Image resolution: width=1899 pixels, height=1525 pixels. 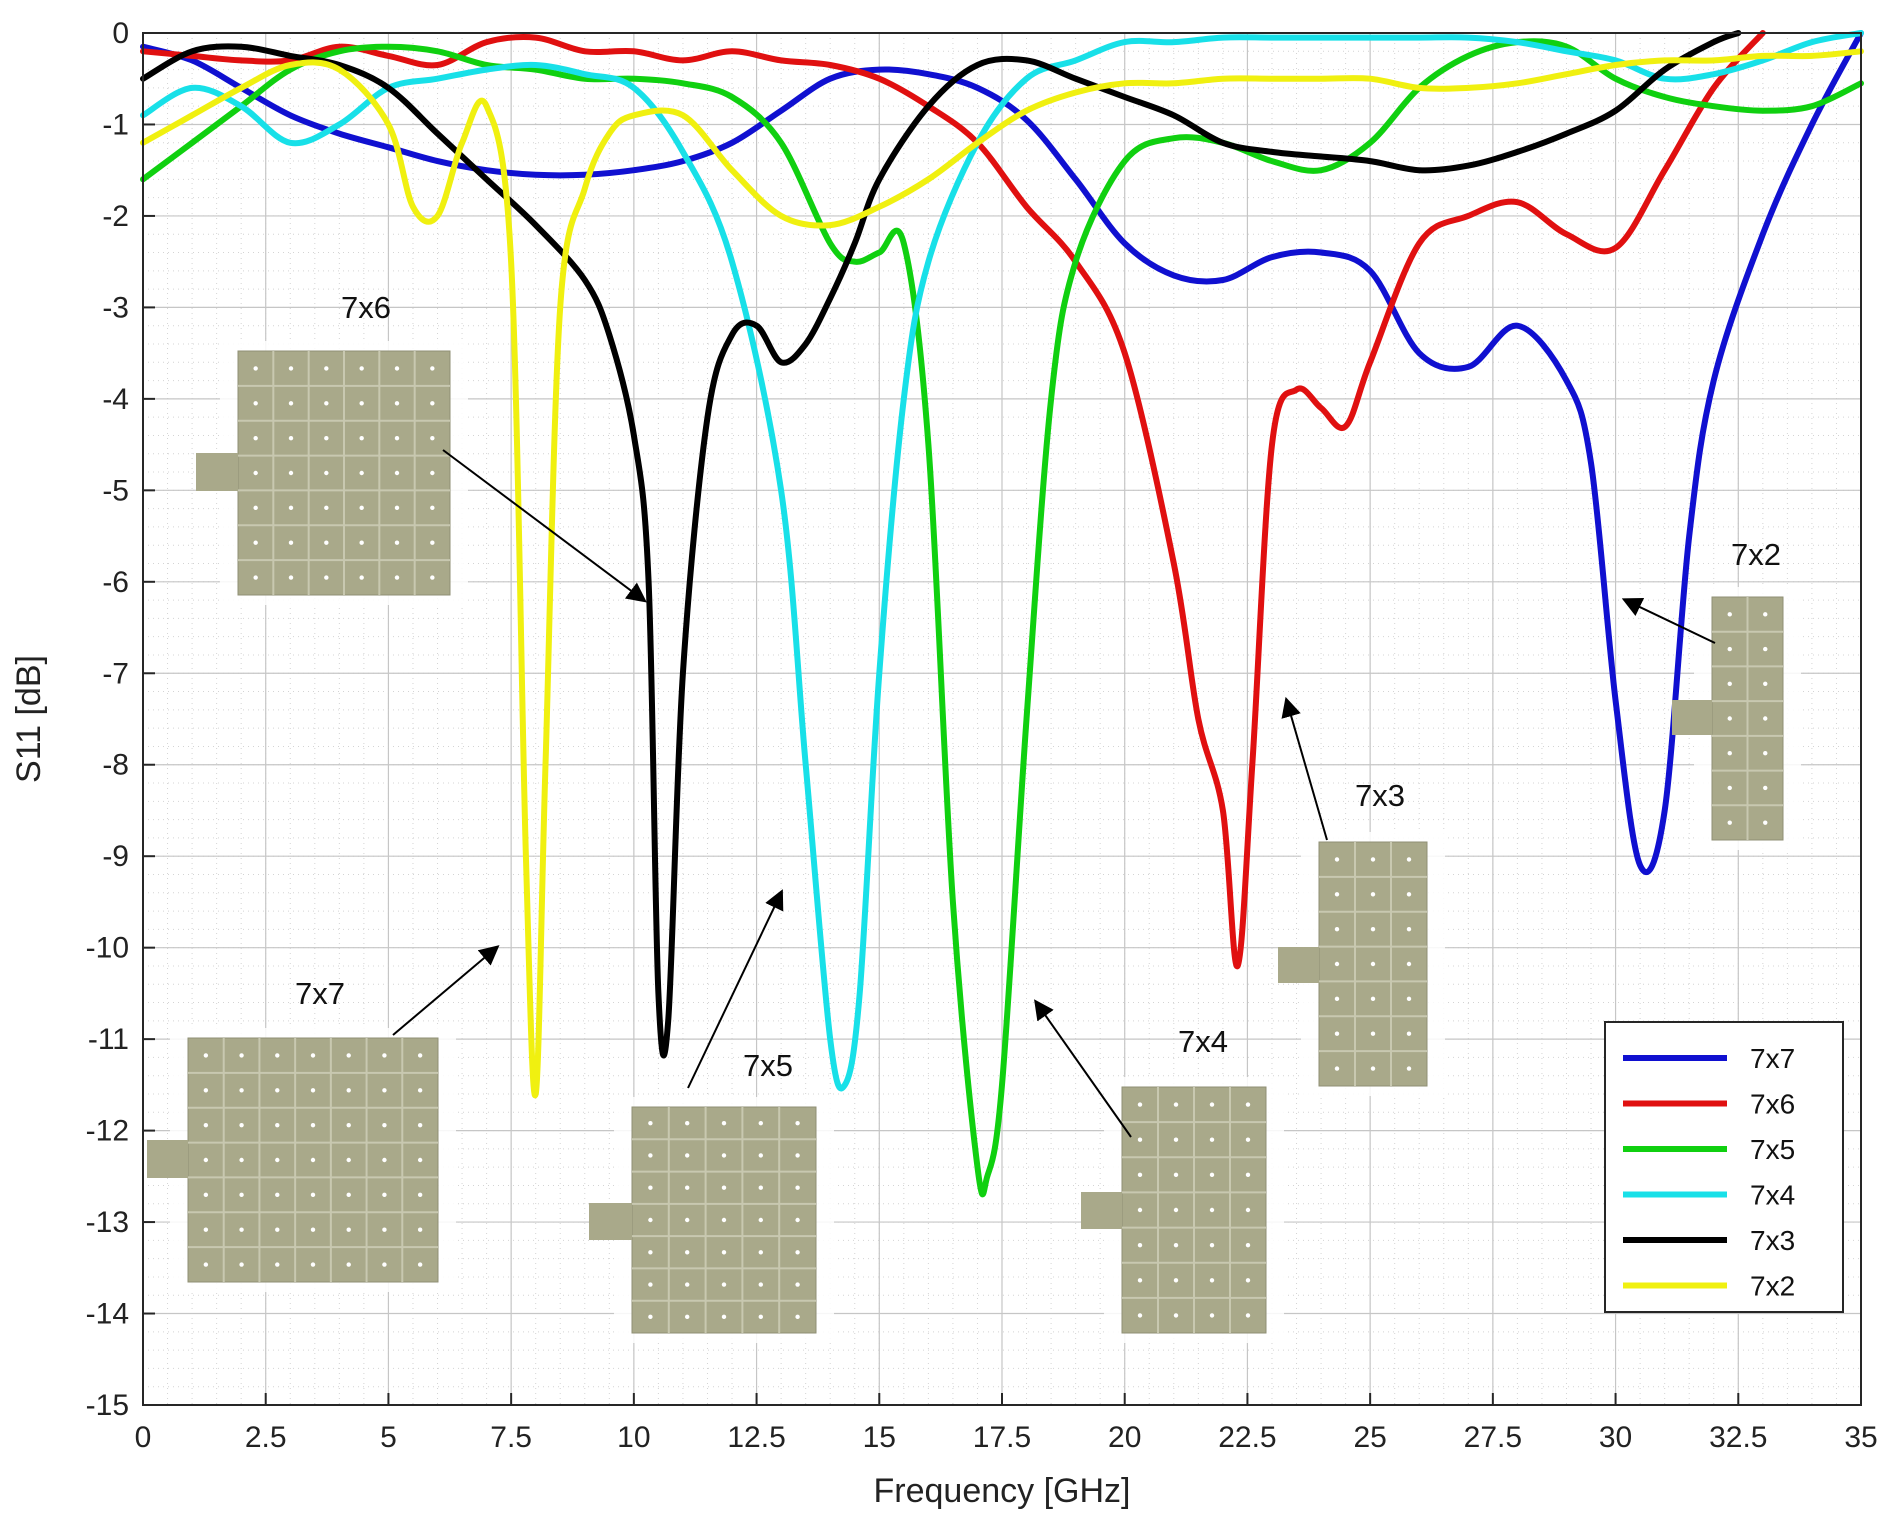 I want to click on inset-label: 7x3, so click(x=1380, y=795).